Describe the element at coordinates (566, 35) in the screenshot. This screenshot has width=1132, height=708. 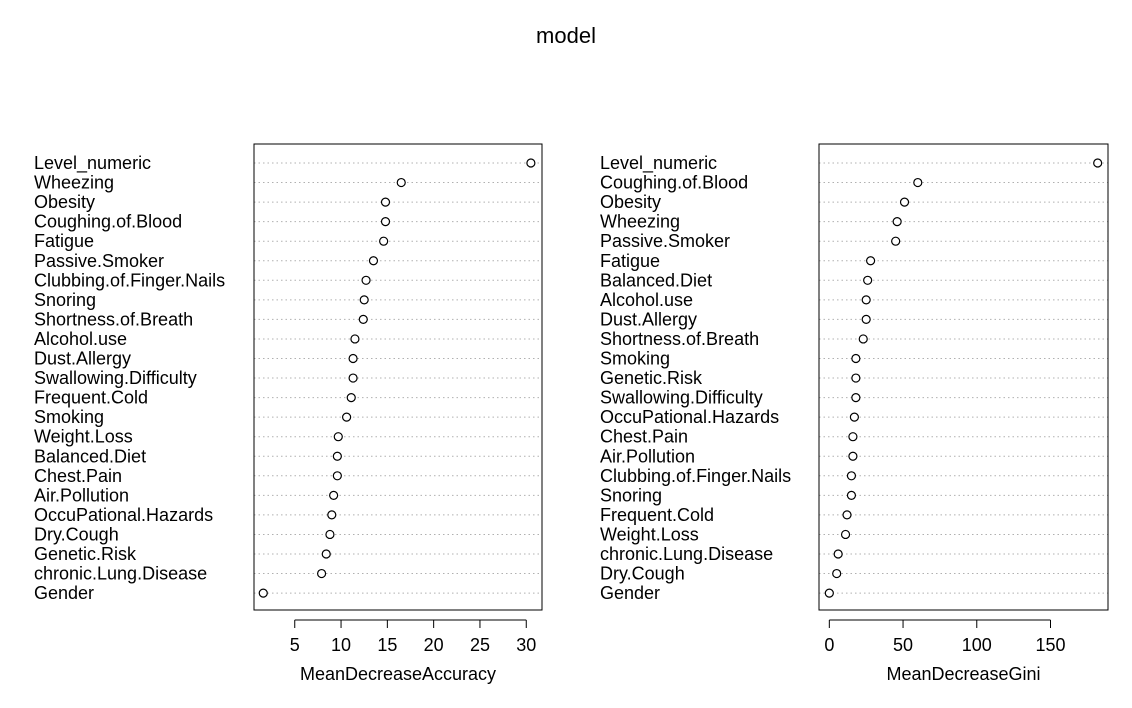
I see `chart-title: model` at that location.